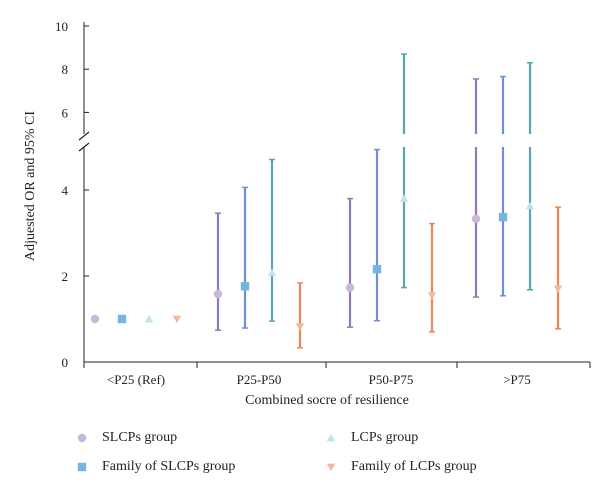 The width and height of the screenshot is (600, 496). I want to click on x-tick-label: >P75, so click(517, 379).